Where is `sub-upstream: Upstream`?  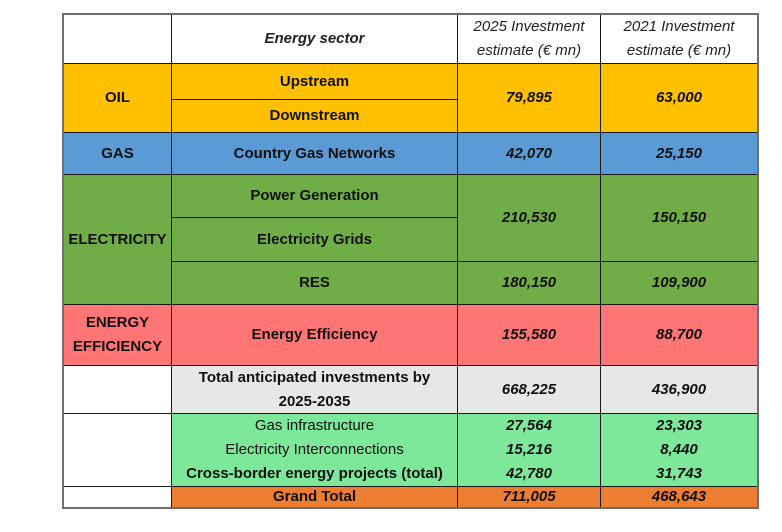
sub-upstream: Upstream is located at coordinates (315, 82).